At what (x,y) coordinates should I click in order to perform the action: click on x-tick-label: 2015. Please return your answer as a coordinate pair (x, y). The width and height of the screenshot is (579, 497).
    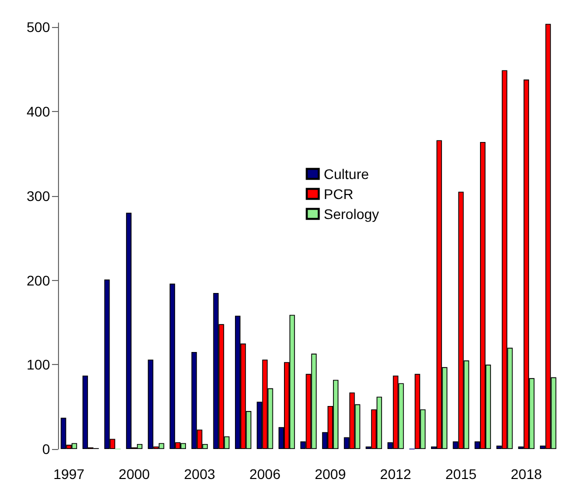
    Looking at the image, I should click on (461, 474).